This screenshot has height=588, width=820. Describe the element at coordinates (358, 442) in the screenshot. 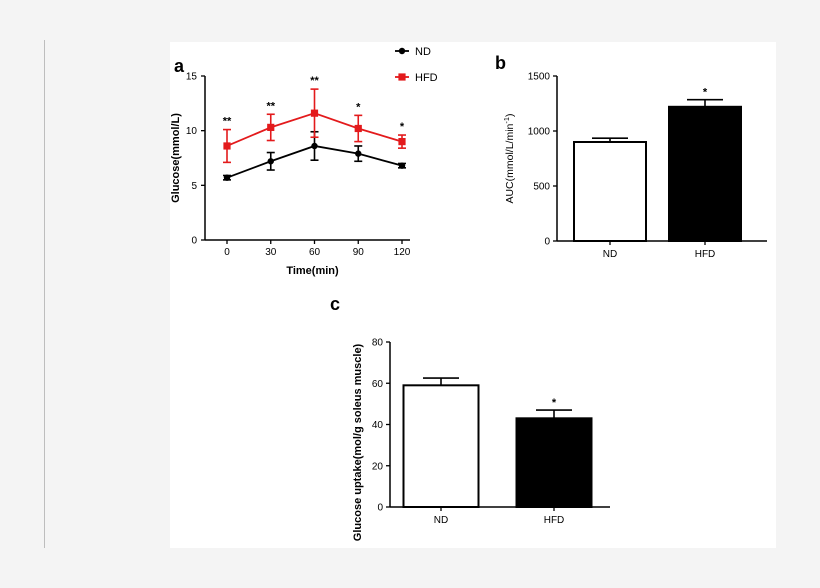

I see `y-axis-label: Glucose uptake(mol/g soleus muscle)` at that location.